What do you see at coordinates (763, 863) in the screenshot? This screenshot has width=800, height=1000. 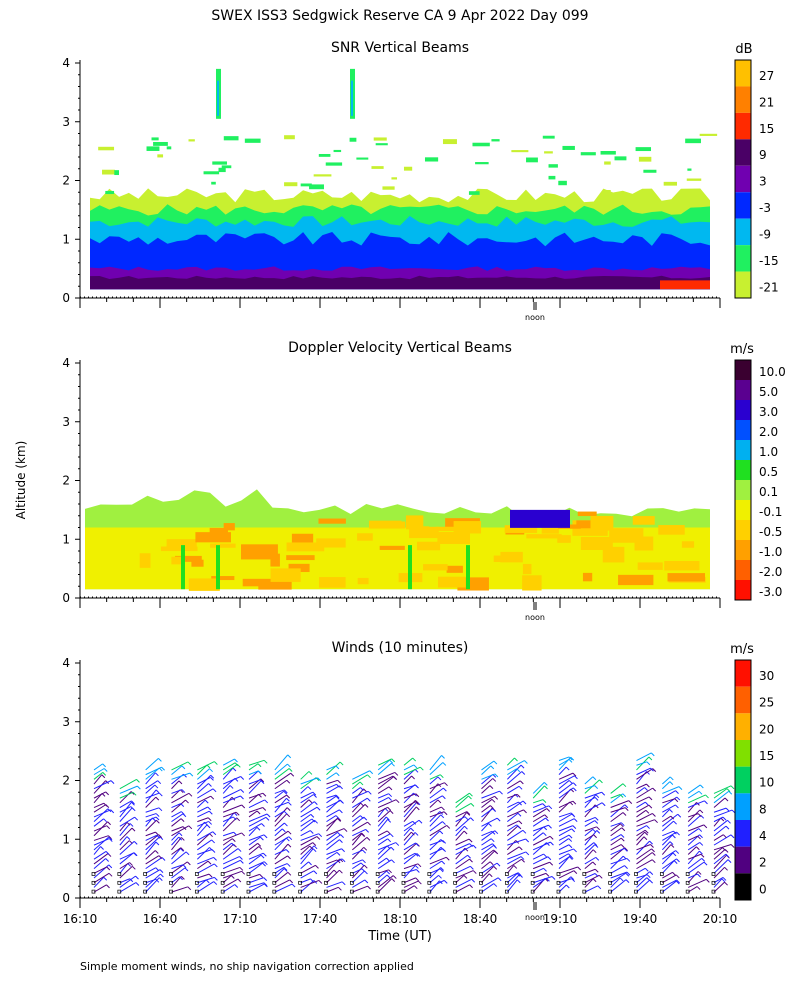 I see `colorbar-label: 2` at bounding box center [763, 863].